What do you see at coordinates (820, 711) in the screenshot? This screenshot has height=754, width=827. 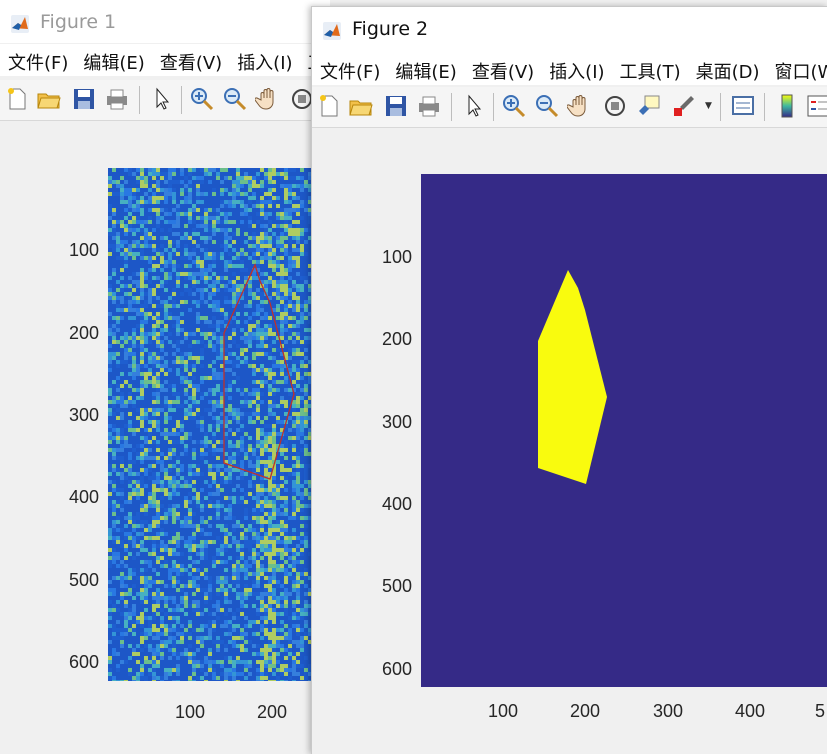 I see `x-tick-label: 5` at bounding box center [820, 711].